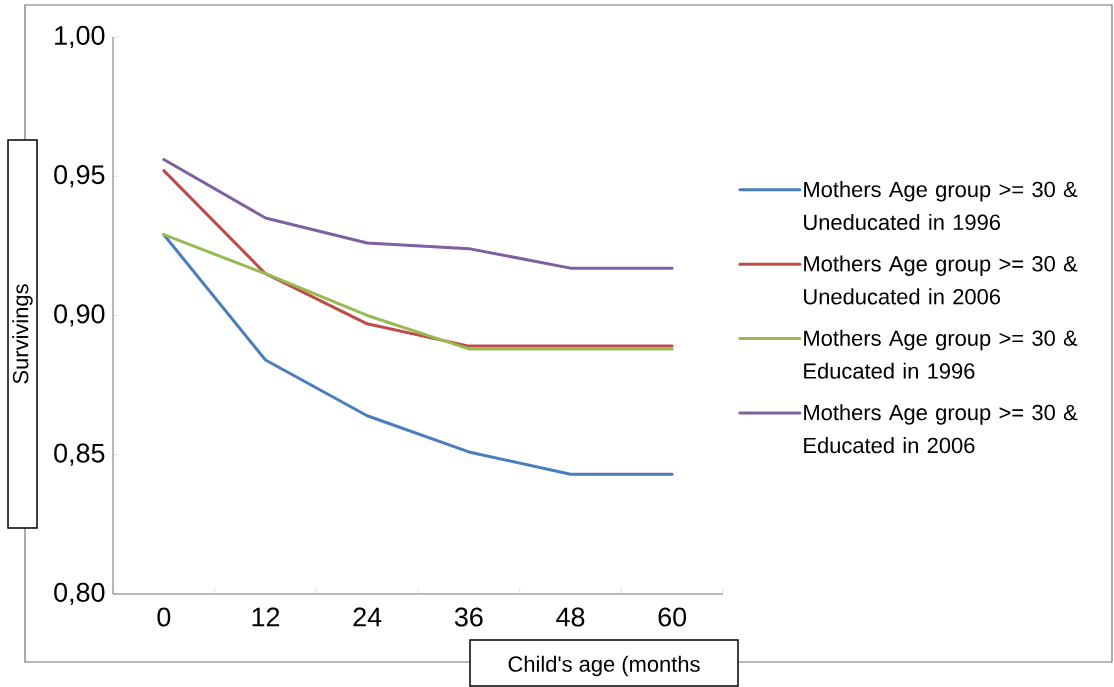  What do you see at coordinates (79, 315) in the screenshot?
I see `y-tick-label: 0,90` at bounding box center [79, 315].